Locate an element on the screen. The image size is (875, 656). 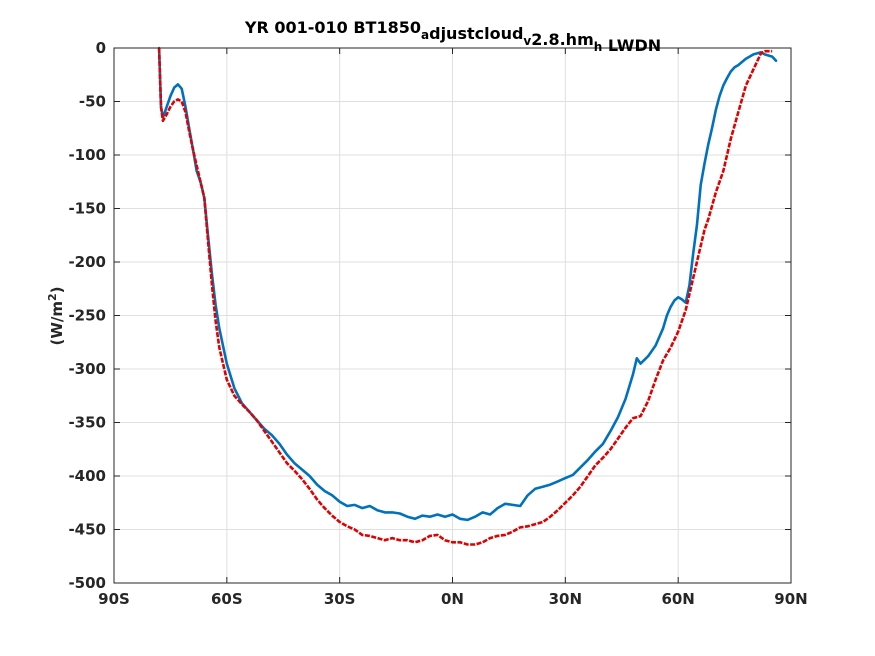
title-subscript: h is located at coordinates (598, 47).